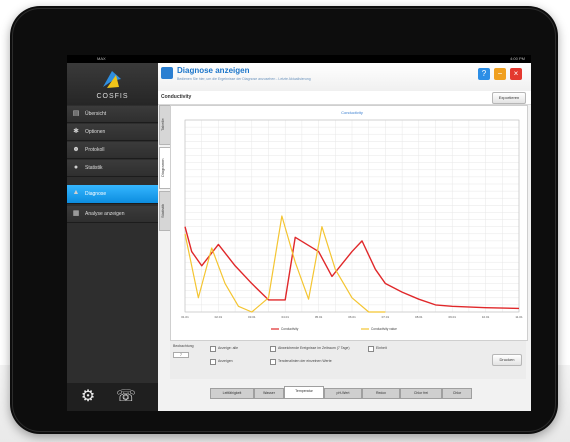 This screenshot has width=570, height=442. I want to click on show-all-checkbox, so click(213, 349).